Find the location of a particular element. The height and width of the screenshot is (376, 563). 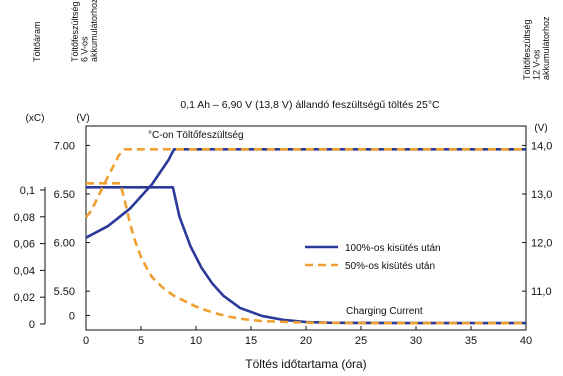

voltage-12v-axis-title: Töltőfeszültség 12 V-os akkumulátorhoz is located at coordinates (536, 48).